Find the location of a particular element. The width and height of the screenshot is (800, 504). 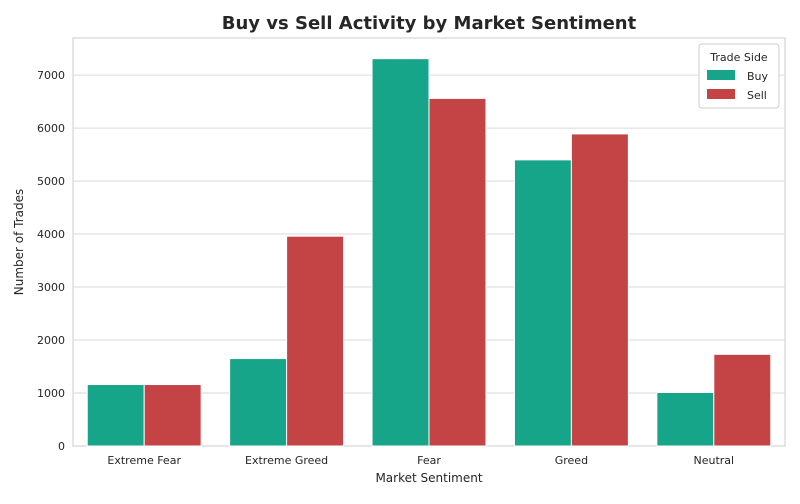

y-tick-label: 0 is located at coordinates (61, 446).